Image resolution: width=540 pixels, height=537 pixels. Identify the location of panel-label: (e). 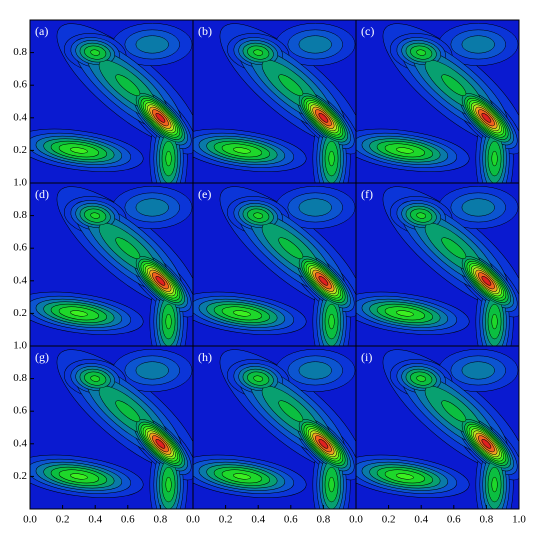
(204, 194).